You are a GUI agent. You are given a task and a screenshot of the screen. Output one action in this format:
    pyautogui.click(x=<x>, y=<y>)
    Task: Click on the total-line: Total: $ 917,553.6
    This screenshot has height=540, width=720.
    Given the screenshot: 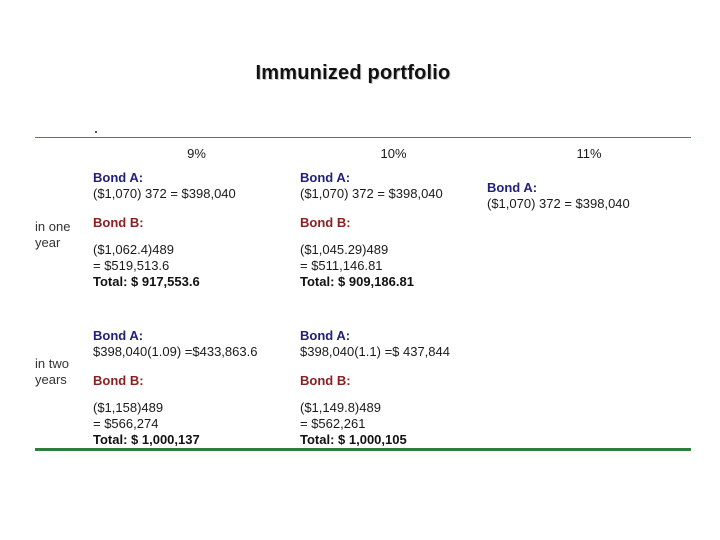 What is the action you would take?
    pyautogui.click(x=146, y=281)
    